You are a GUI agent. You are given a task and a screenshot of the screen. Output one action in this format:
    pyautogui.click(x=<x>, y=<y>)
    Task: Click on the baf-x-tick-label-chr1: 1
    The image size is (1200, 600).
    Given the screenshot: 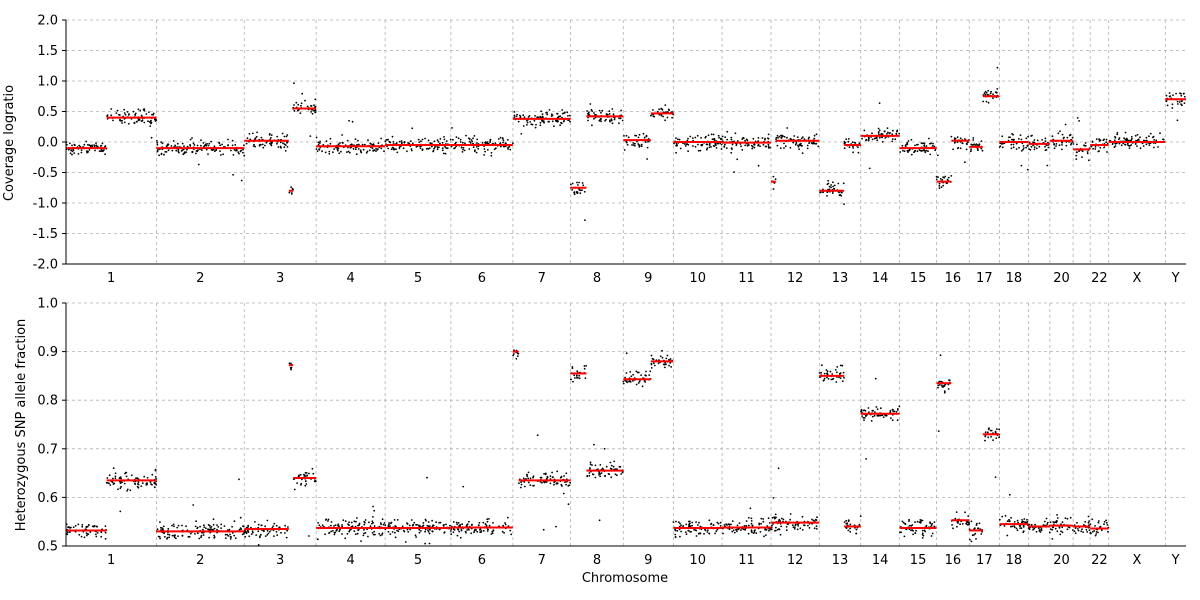 What is the action you would take?
    pyautogui.click(x=111, y=560)
    